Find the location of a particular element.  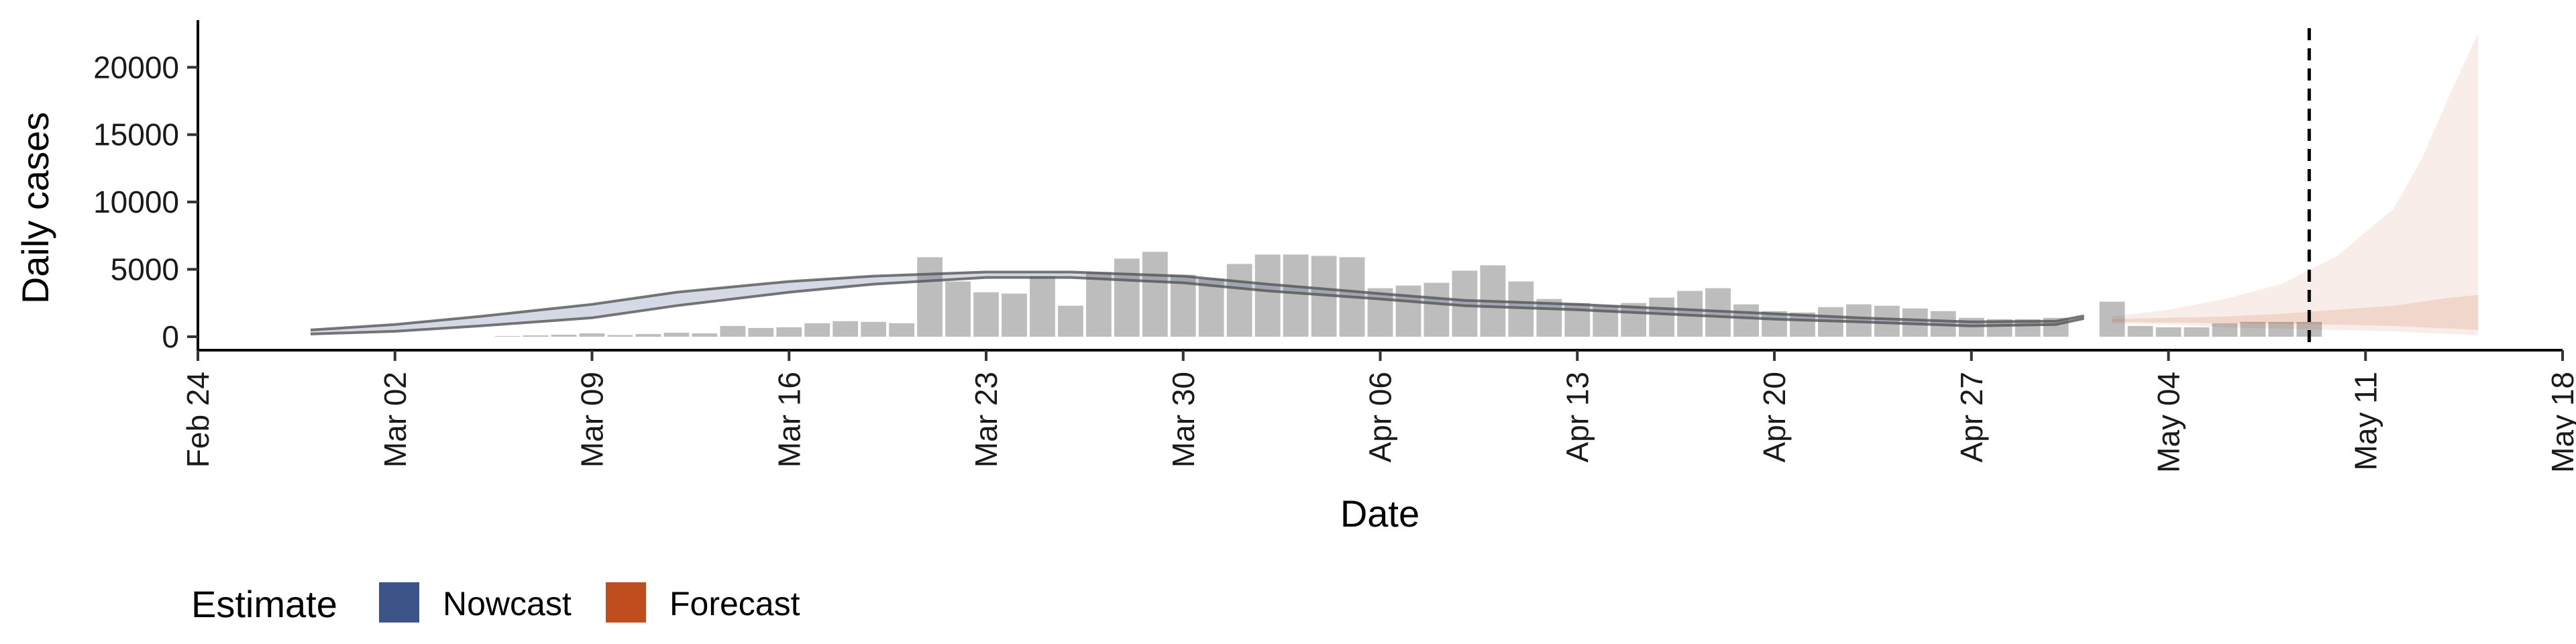

x-tick-label: Mar 23 is located at coordinates (986, 420).